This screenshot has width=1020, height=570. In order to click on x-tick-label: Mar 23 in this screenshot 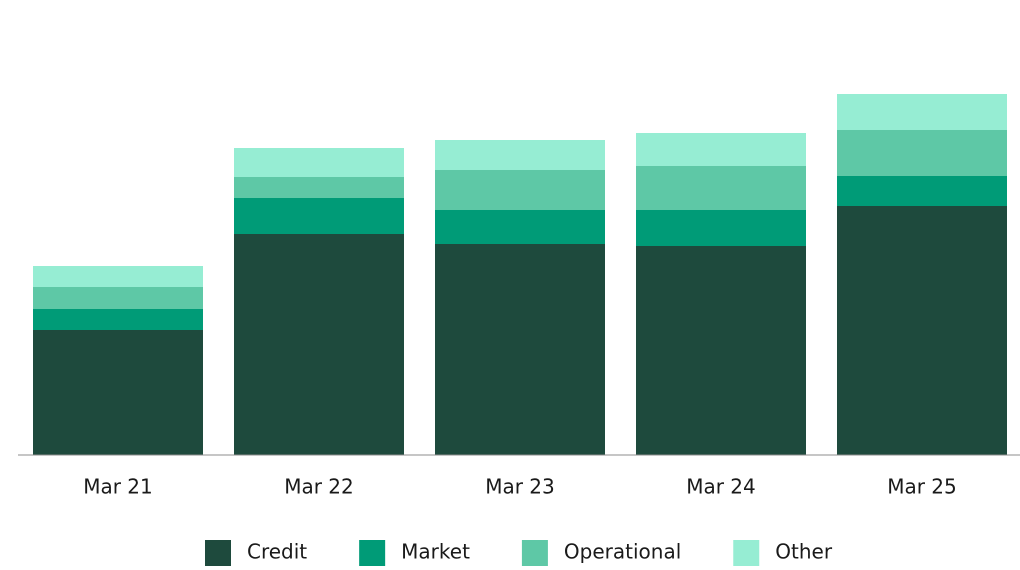, I will do `click(520, 487)`.